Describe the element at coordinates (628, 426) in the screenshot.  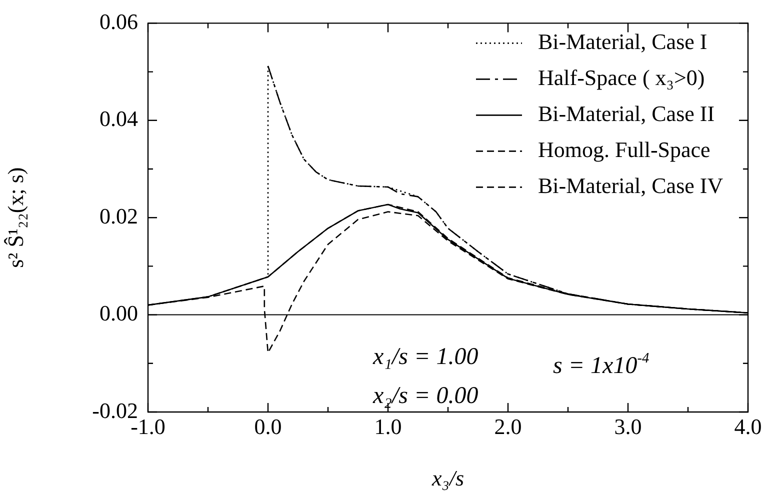
I see `x-tick-label: 3.0` at that location.